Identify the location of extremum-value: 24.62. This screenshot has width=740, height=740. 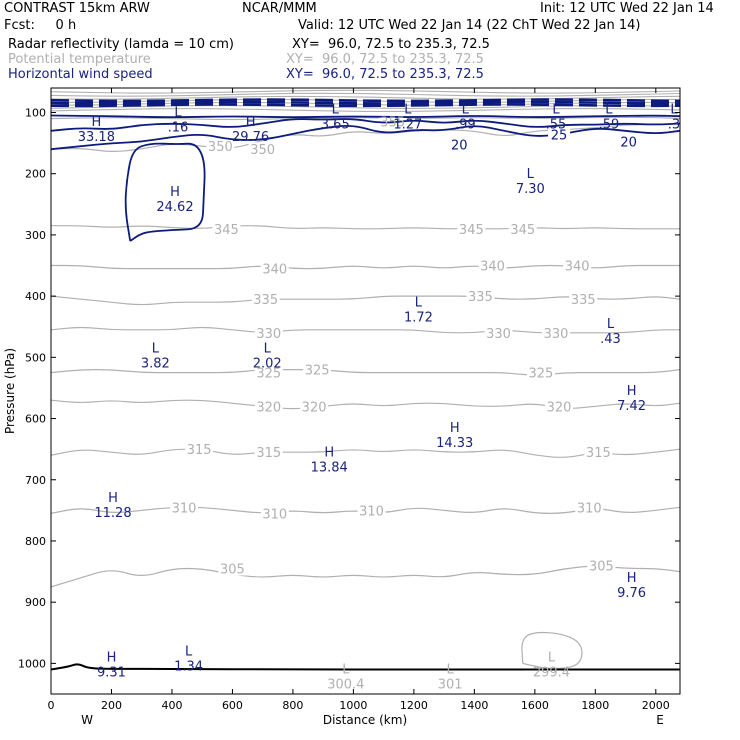
(174, 207).